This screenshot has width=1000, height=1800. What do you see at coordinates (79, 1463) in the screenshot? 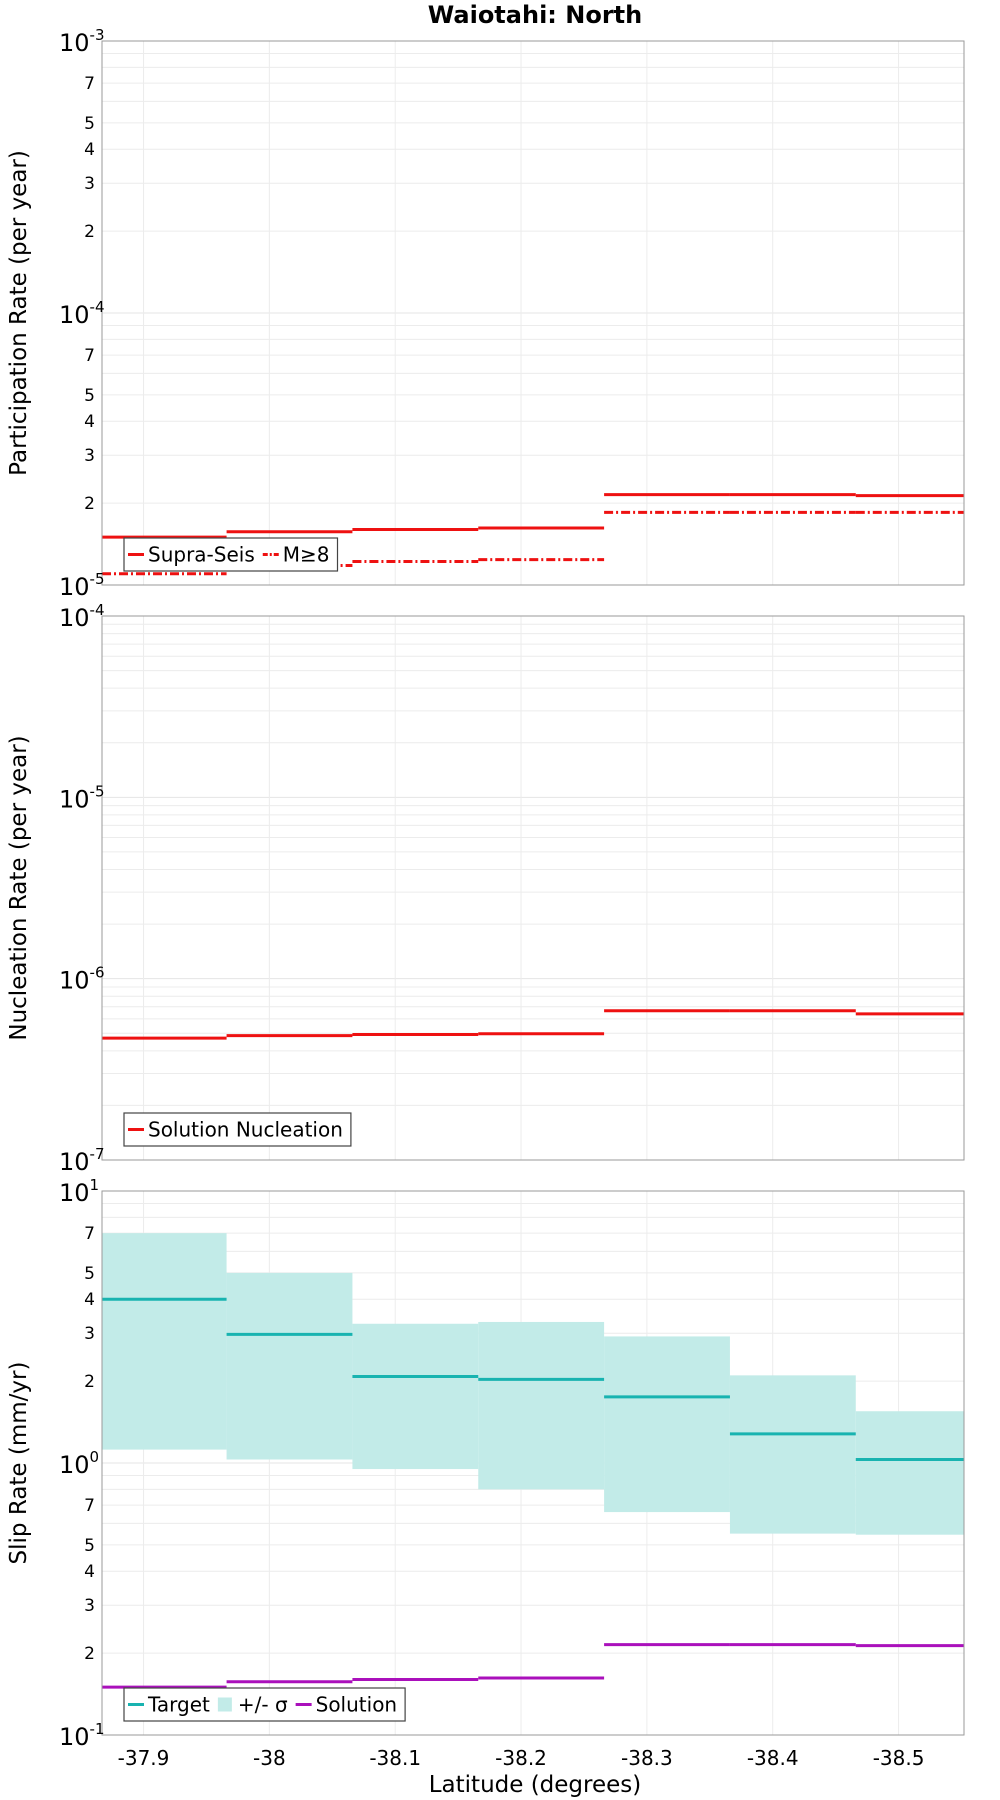
I see `y-tick-label: 10⁰` at bounding box center [79, 1463].